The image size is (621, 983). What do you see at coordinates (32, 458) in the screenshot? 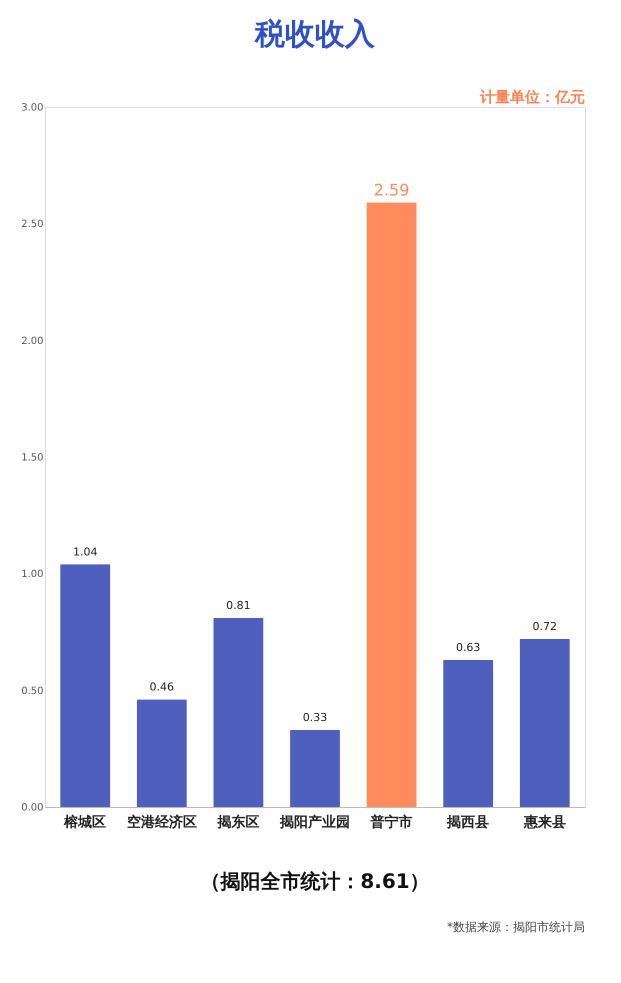
I see `y-tick-label: 1.50` at bounding box center [32, 458].